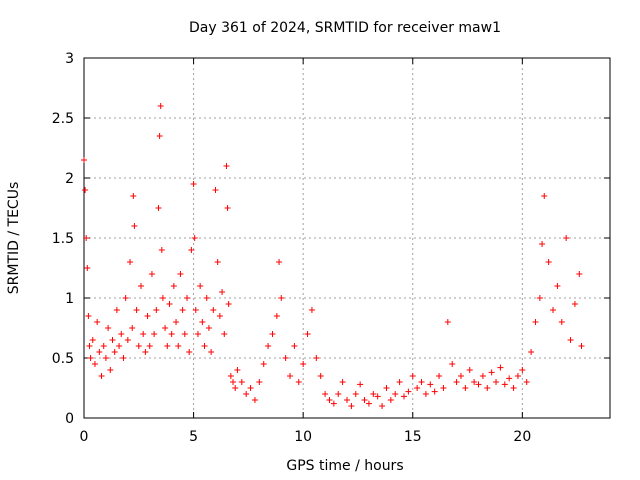 The image size is (640, 480). I want to click on y-tick-label: 0, so click(69, 419).